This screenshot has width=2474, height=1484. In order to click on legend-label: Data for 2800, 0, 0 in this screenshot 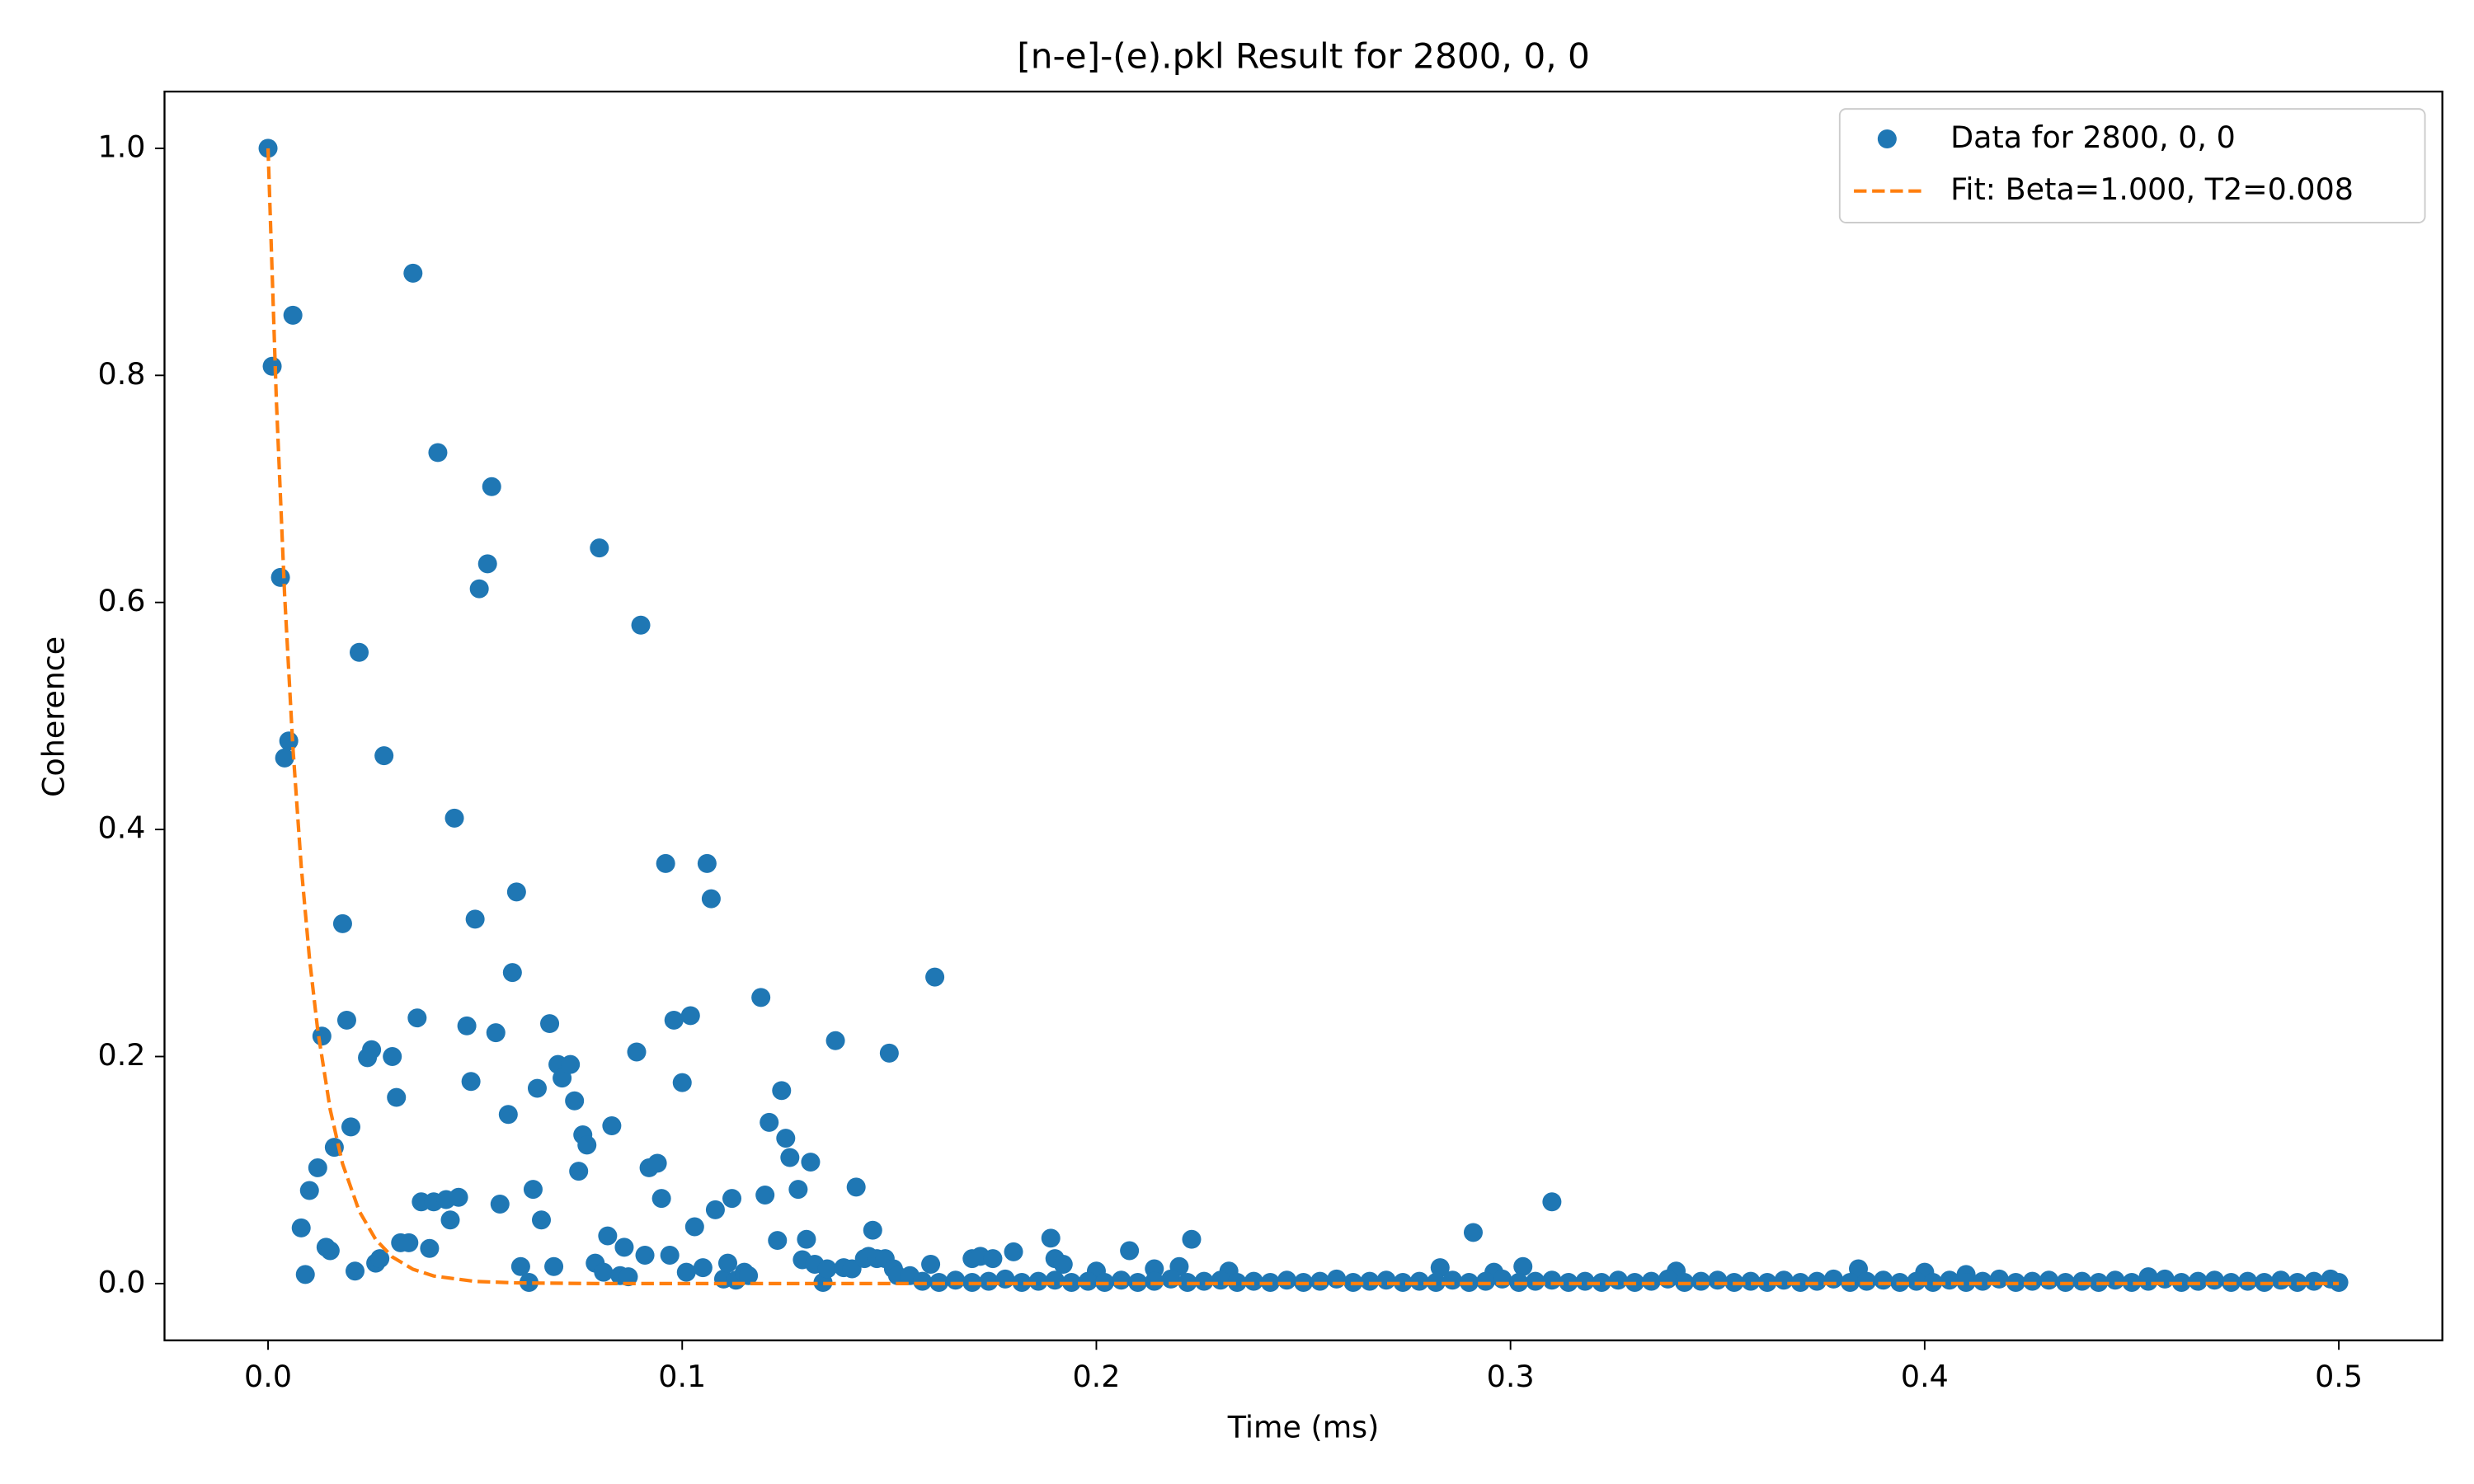, I will do `click(2093, 137)`.